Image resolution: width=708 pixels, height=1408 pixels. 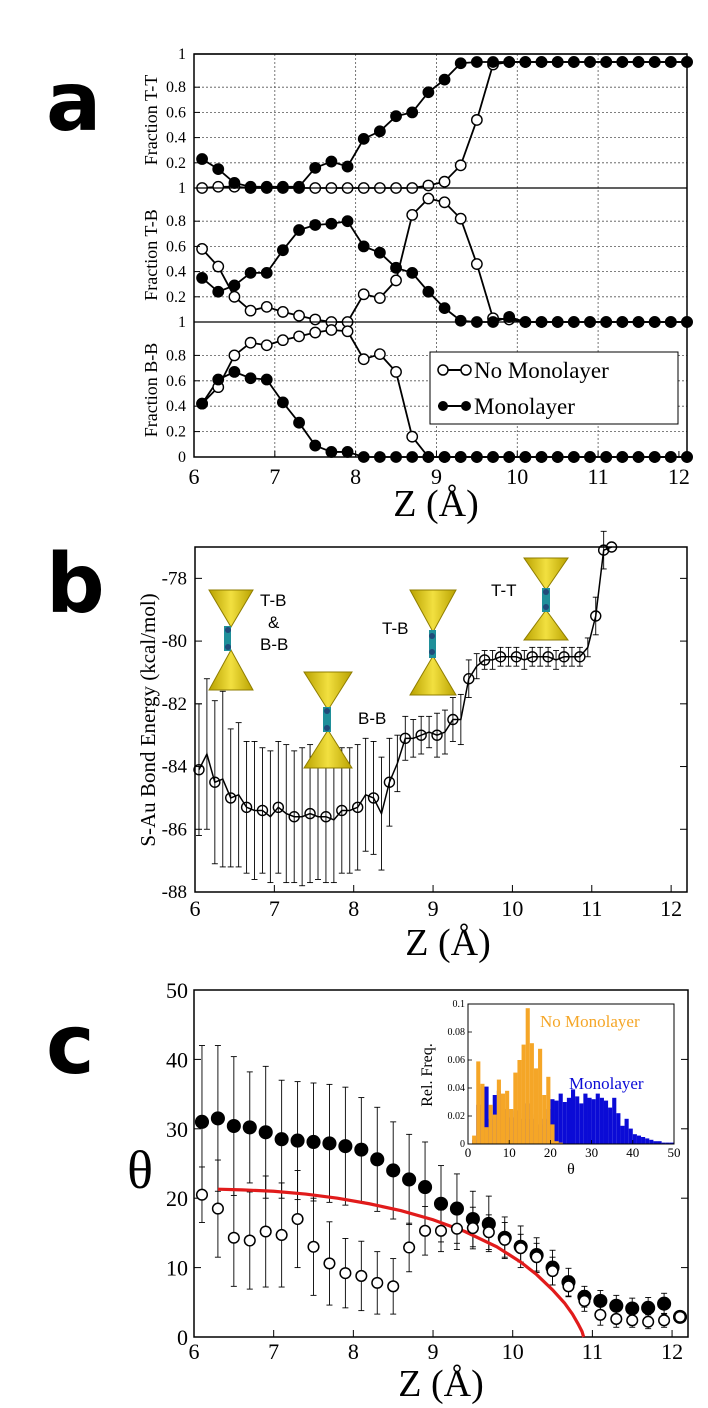 I want to click on panel-b-xtick-label: 7, so click(x=274, y=908).